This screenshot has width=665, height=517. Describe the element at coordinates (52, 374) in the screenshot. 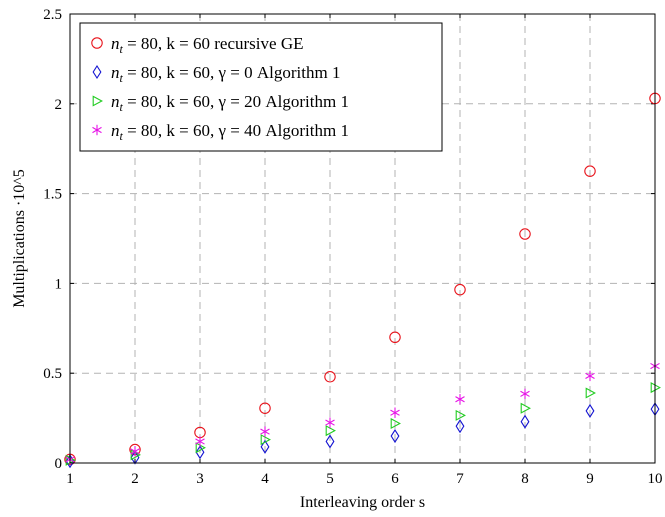

I see `y-tick-label: 0.5` at that location.